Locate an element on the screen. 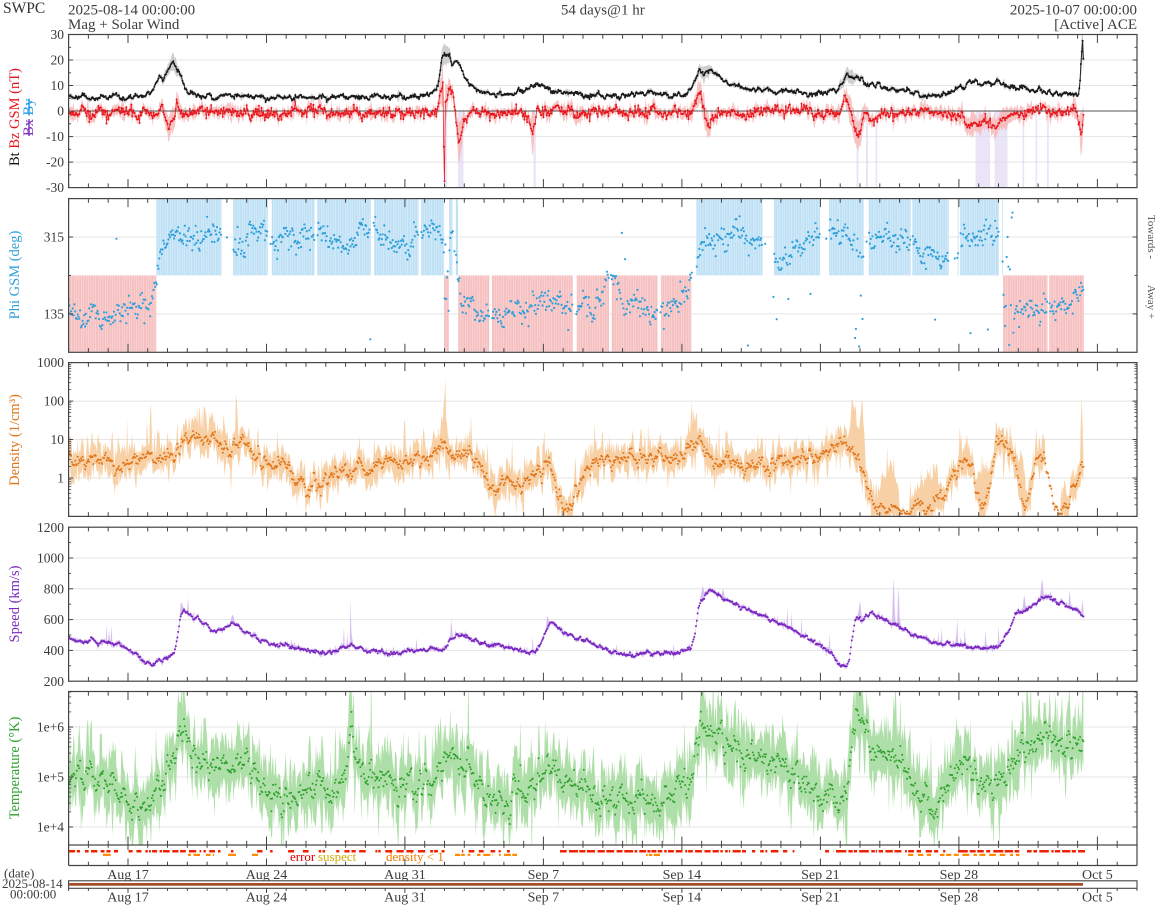  svg-text: Temperature (°K) is located at coordinates (15, 768).